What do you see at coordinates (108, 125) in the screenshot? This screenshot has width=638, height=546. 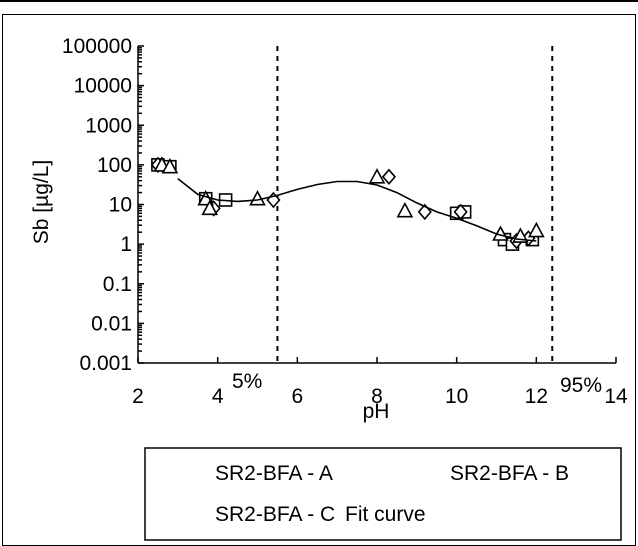 I see `y-tick-label: 1000` at bounding box center [108, 125].